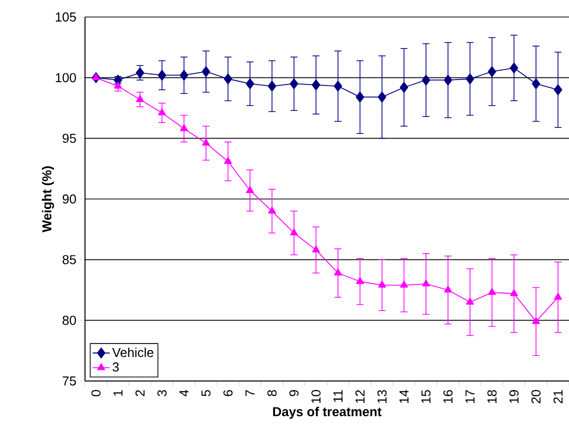 The height and width of the screenshot is (445, 569). What do you see at coordinates (360, 396) in the screenshot?
I see `x-tick-label: 12` at bounding box center [360, 396].